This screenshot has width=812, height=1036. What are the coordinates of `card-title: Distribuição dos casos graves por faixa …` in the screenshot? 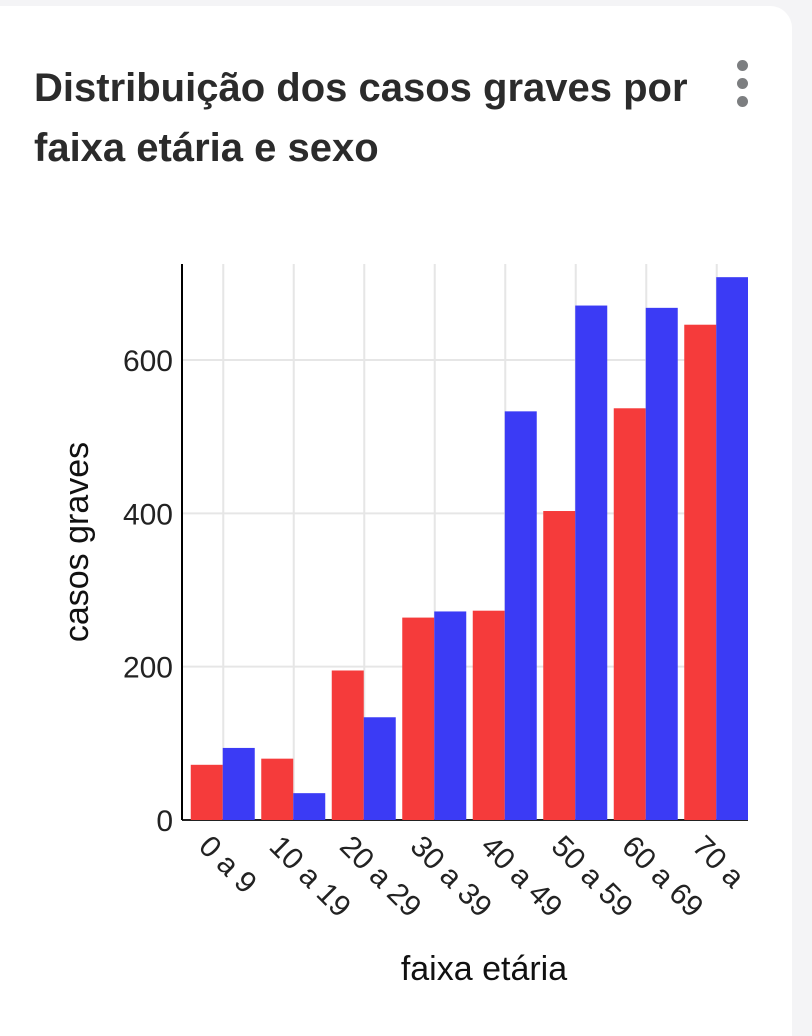 It's located at (361, 118).